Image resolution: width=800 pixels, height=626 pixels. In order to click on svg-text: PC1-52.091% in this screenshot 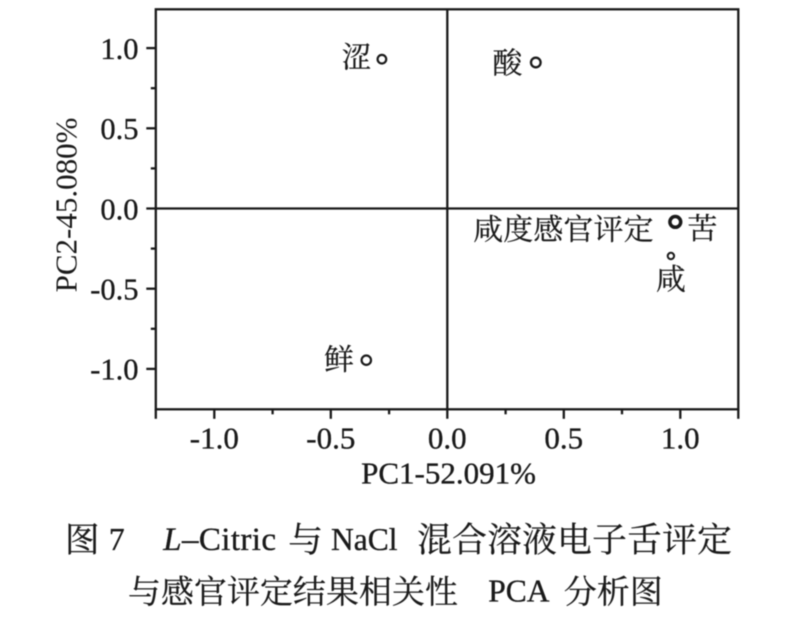, I will do `click(448, 473)`.